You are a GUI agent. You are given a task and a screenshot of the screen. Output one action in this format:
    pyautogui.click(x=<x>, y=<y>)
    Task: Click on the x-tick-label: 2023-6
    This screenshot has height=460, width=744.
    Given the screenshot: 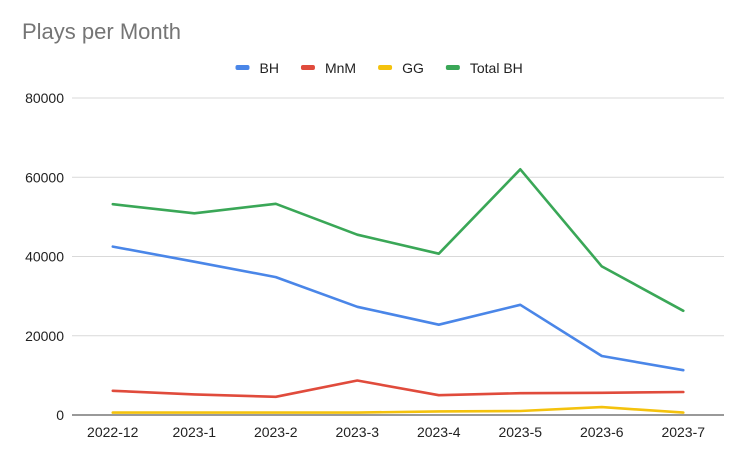 What is the action you would take?
    pyautogui.click(x=602, y=432)
    